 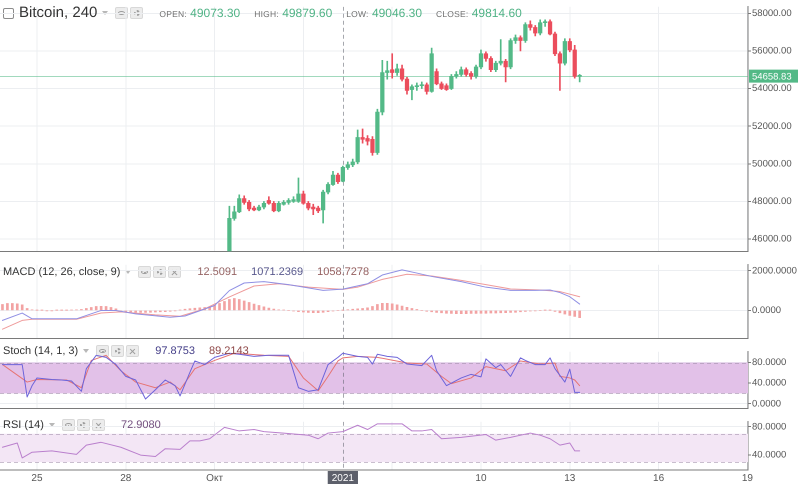 I want to click on annotation: 89.2143, so click(x=228, y=351).